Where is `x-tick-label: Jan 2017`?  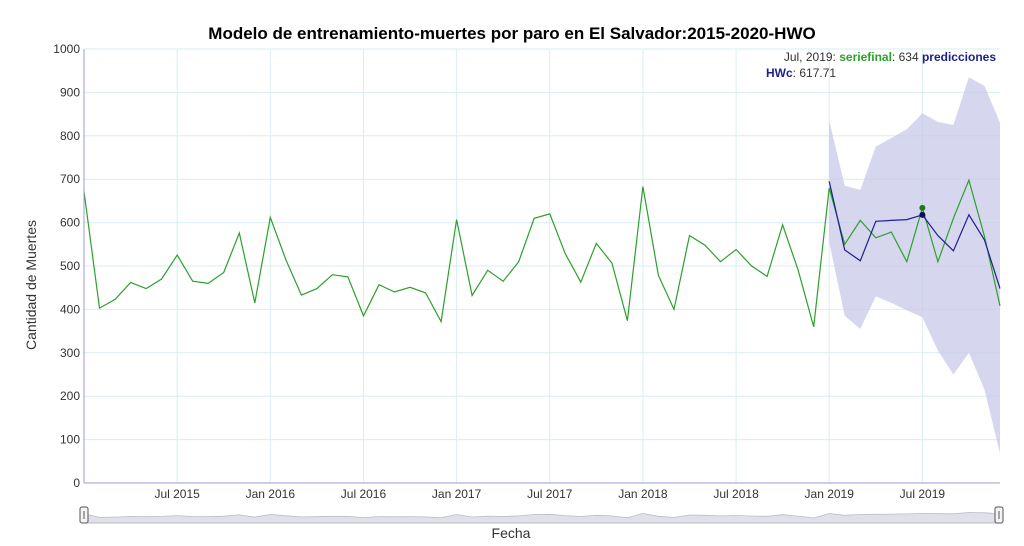
x-tick-label: Jan 2017 is located at coordinates (457, 494).